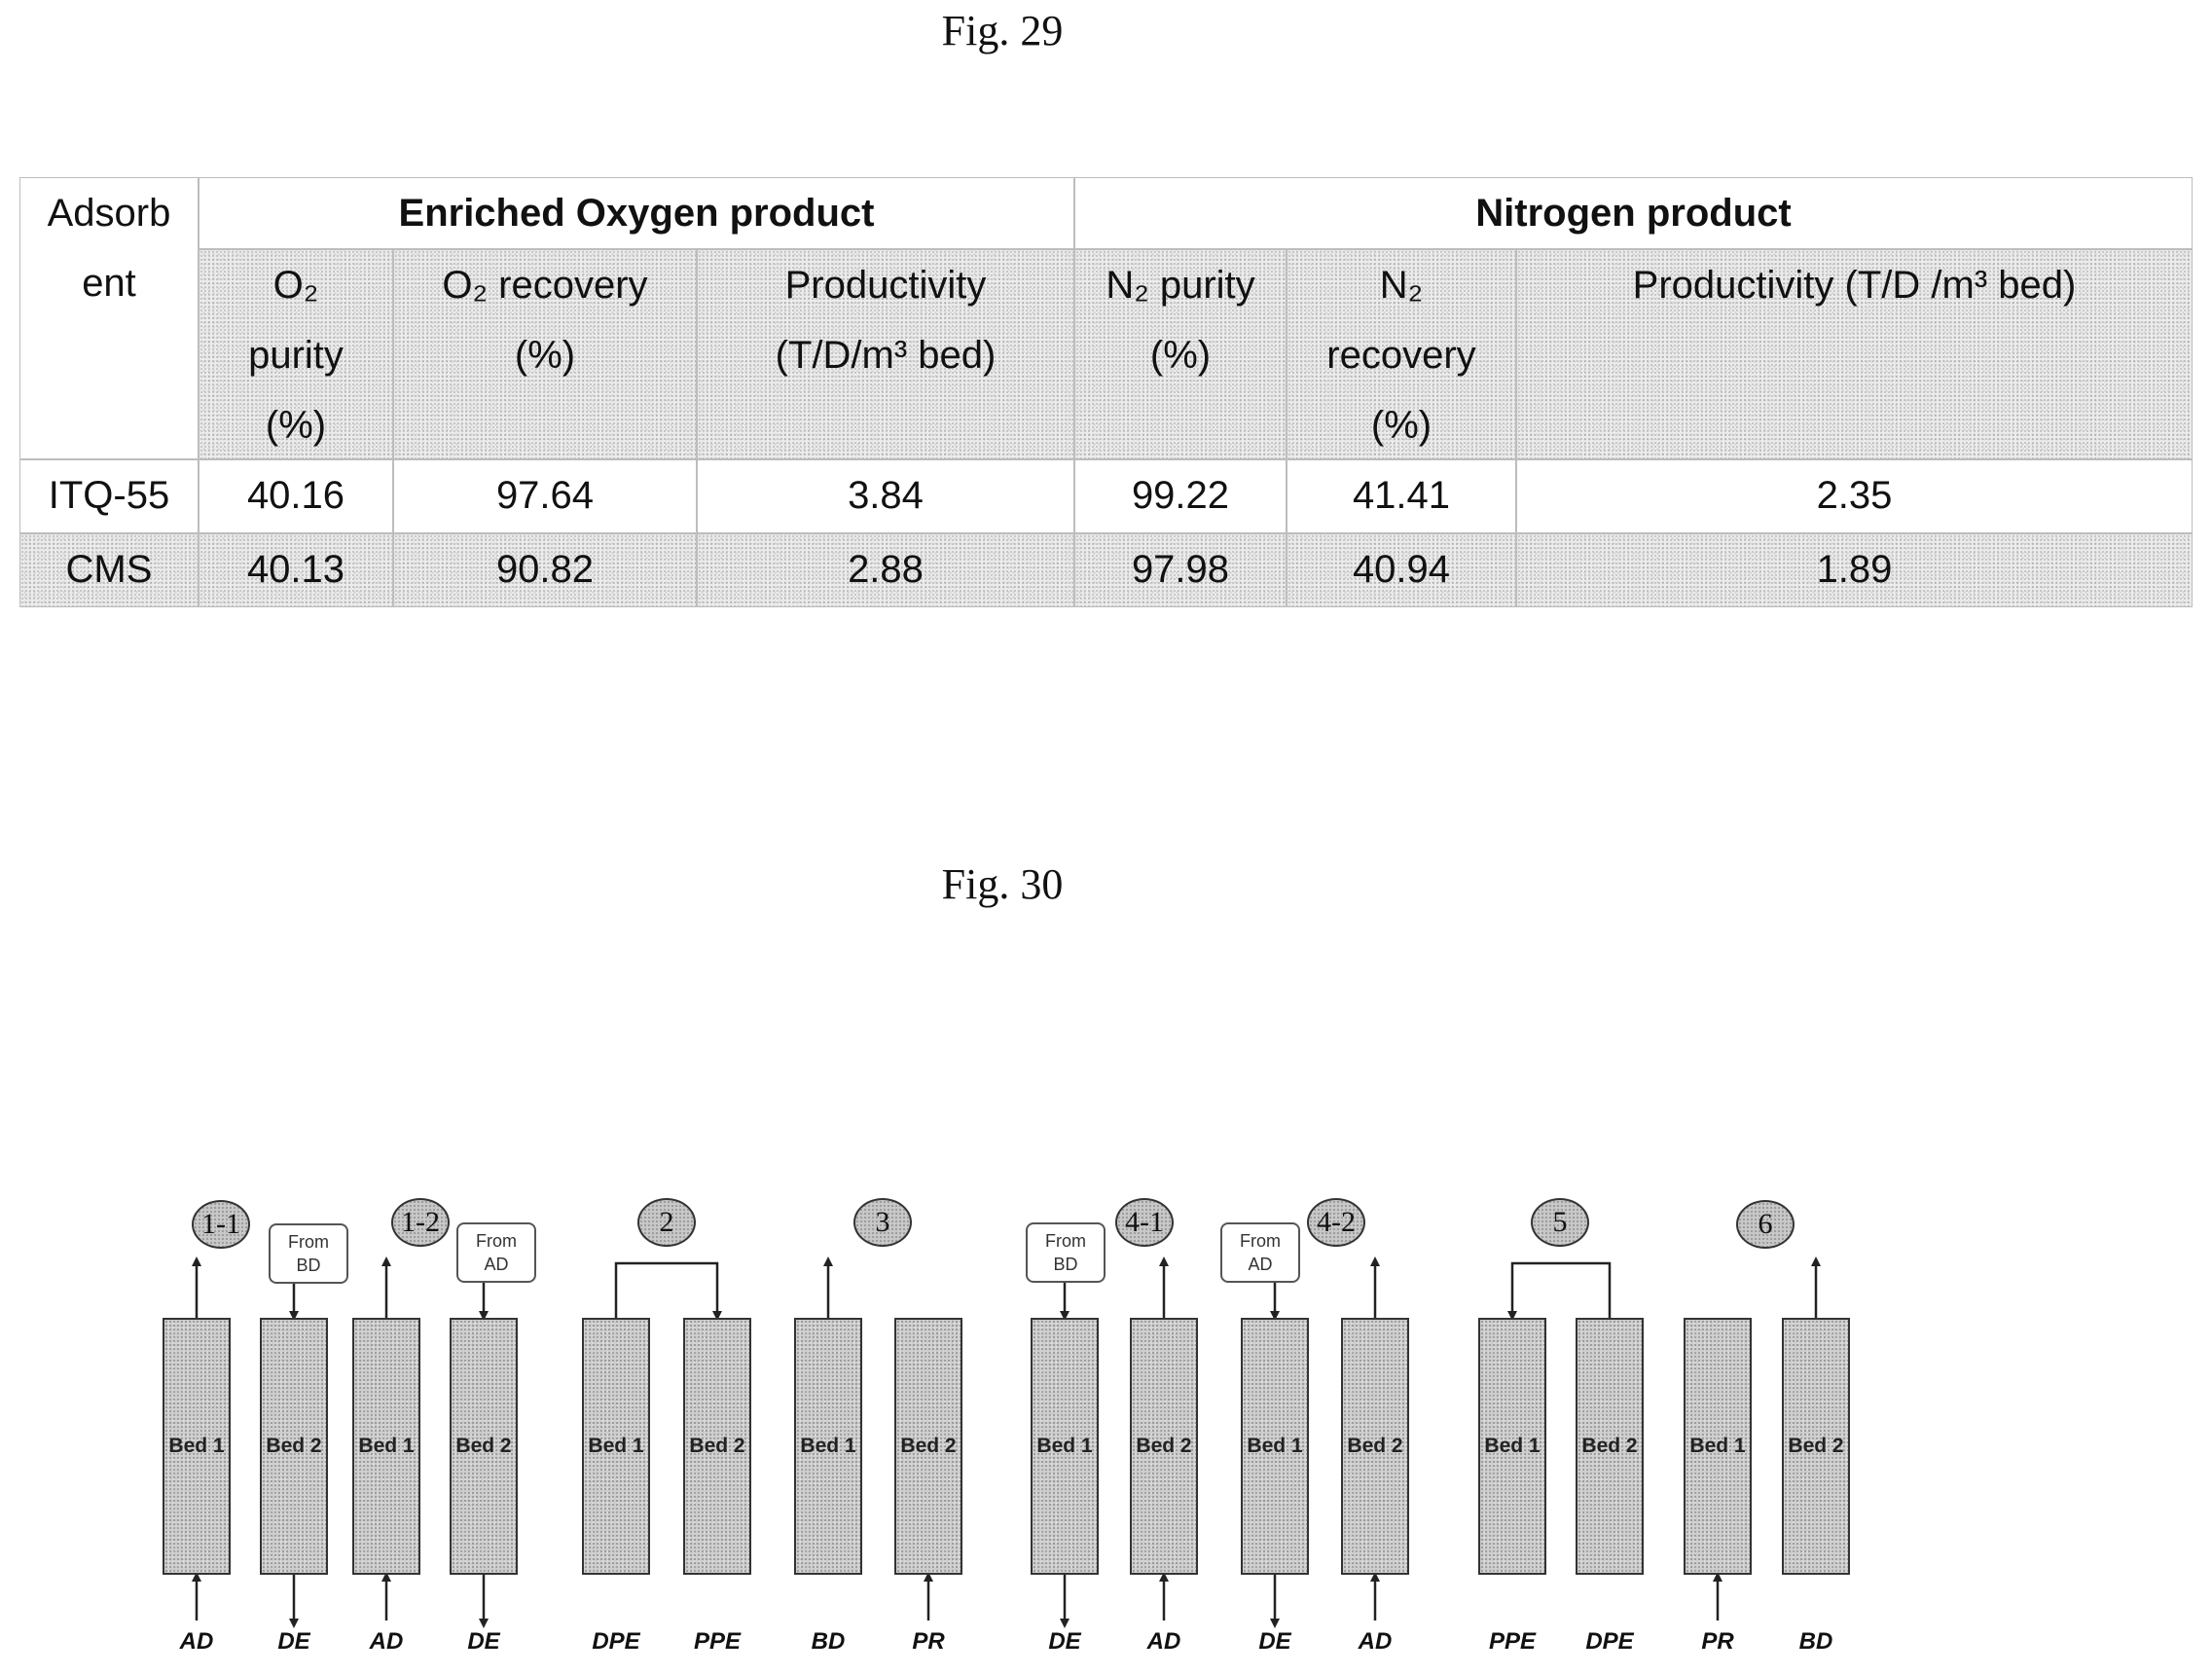 This screenshot has height=1675, width=2212. Describe the element at coordinates (420, 1222) in the screenshot. I see `step-marker: 1-2` at that location.